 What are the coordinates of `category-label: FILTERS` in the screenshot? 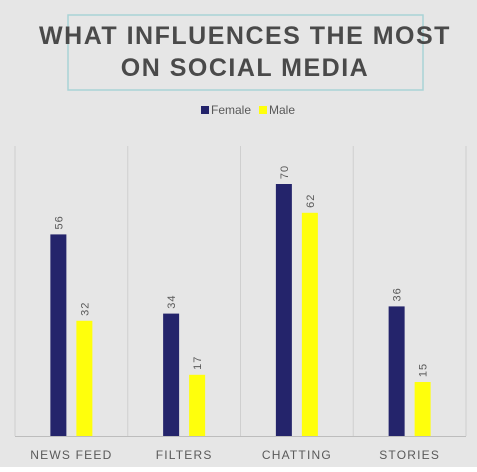 It's located at (184, 455).